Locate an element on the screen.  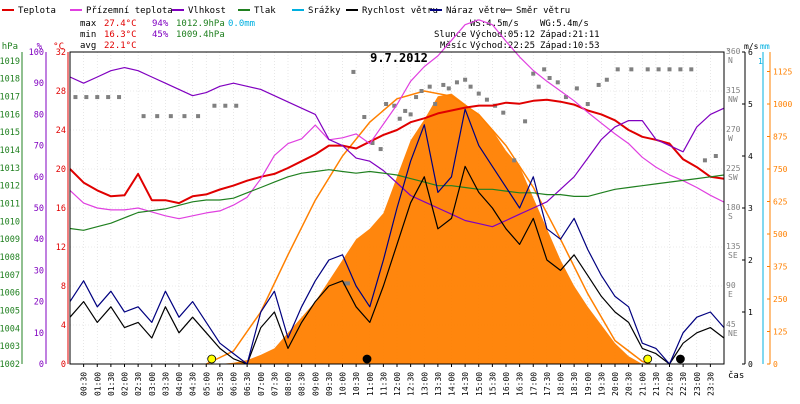
wind-wg: WG:5.4m/s is located at coordinates (564, 24).